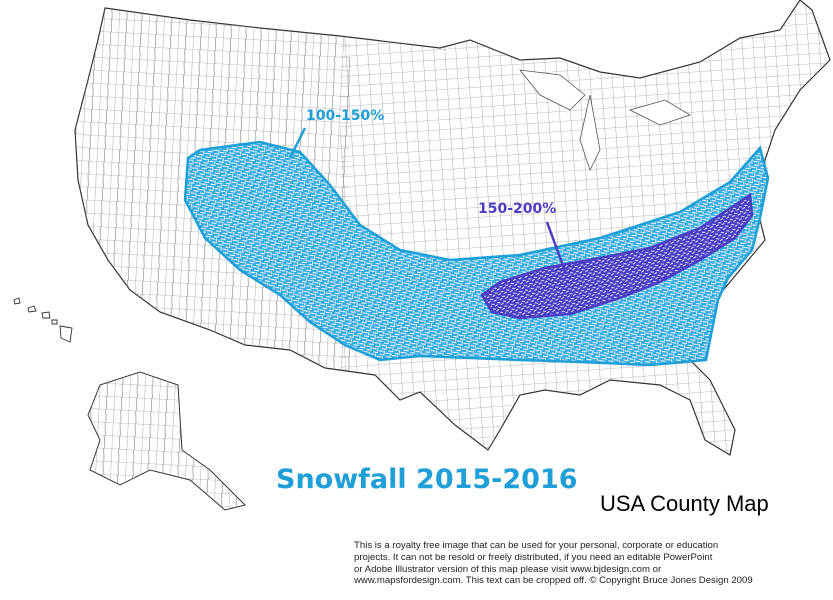  Describe the element at coordinates (345, 116) in the screenshot. I see `zone-label-100-150: 100-150%` at that location.